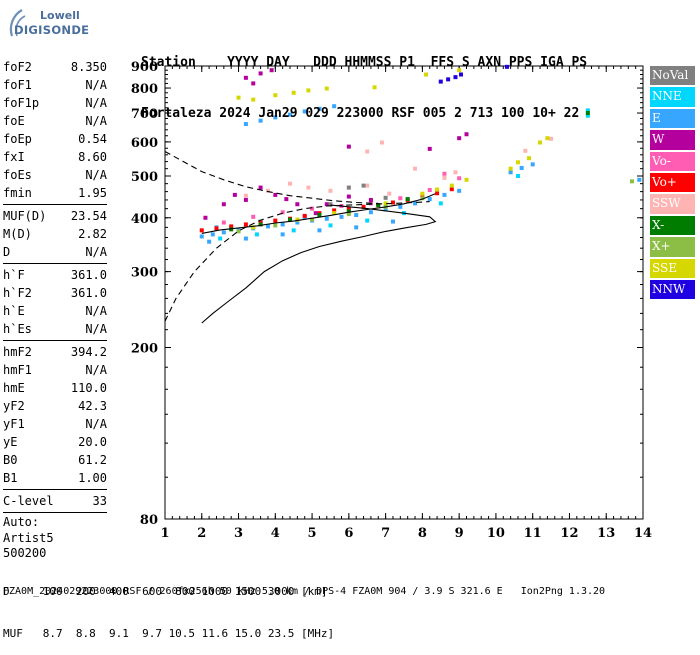  What do you see at coordinates (55, 234) in the screenshot?
I see `param-row: M(D) 2.82` at bounding box center [55, 234].